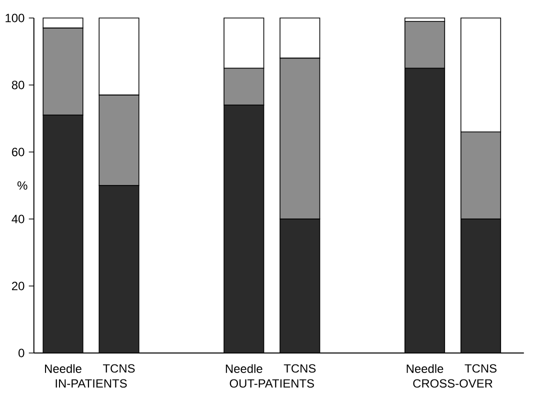  What do you see at coordinates (15, 18) in the screenshot?
I see `y-tick-label: 100` at bounding box center [15, 18].